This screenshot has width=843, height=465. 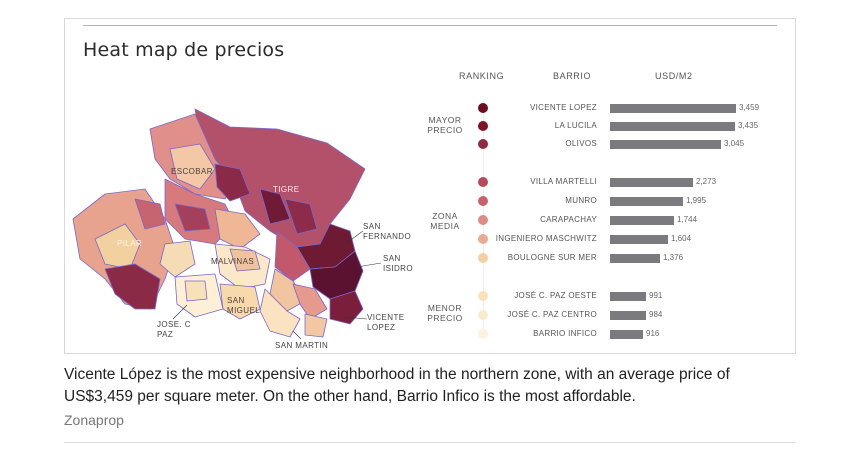 I want to click on barrio-name: JOSÉ C. PAZ CENTRO, so click(x=552, y=314).